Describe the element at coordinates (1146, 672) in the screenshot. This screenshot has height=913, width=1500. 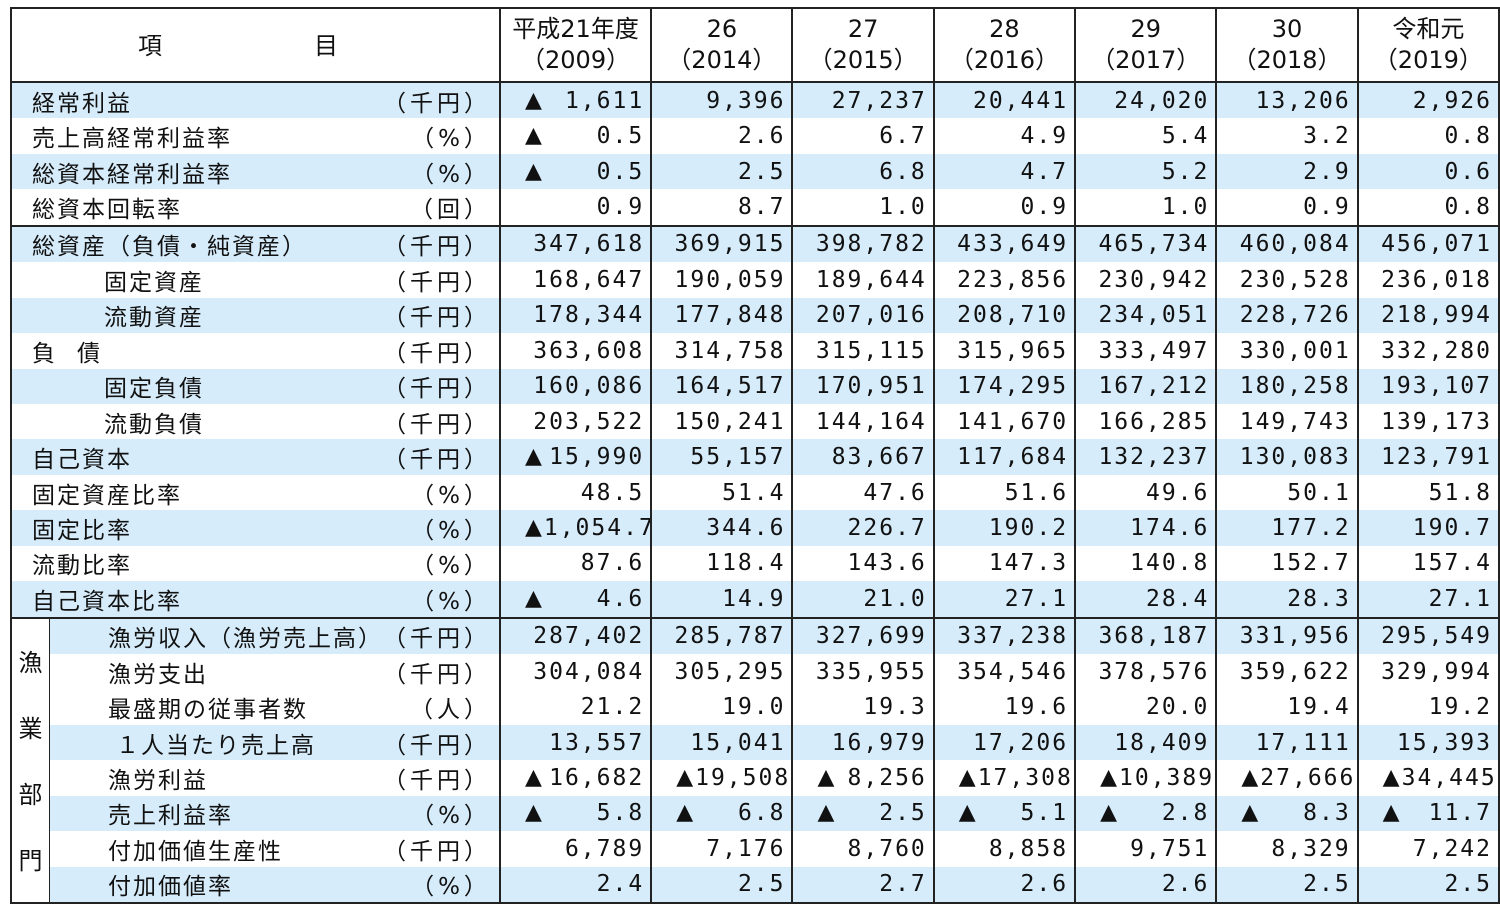
I see `value-cell: 378,576` at that location.